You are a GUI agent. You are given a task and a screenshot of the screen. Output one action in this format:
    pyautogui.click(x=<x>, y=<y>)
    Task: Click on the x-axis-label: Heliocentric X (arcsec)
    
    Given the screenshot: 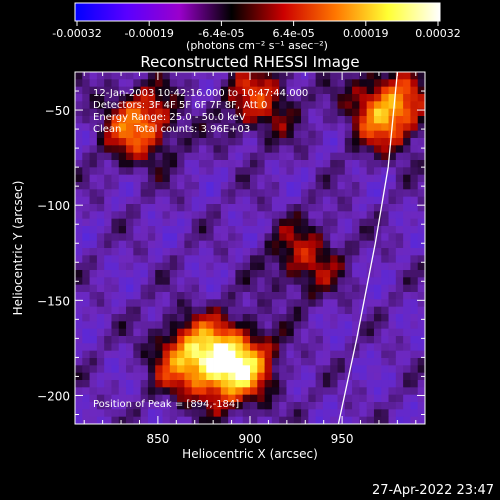 What is the action you would take?
    pyautogui.click(x=250, y=454)
    